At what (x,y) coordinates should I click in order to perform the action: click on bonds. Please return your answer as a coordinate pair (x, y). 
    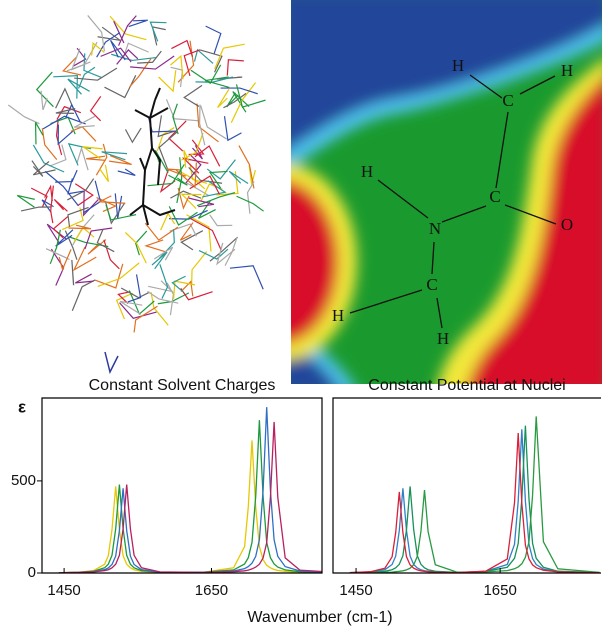
    Looking at the image, I should click on (453, 201).